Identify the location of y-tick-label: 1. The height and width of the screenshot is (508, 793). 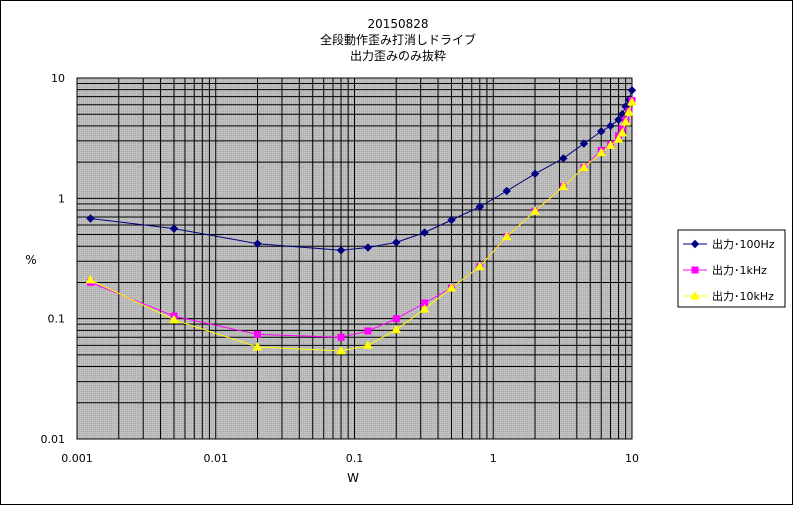
(61, 198).